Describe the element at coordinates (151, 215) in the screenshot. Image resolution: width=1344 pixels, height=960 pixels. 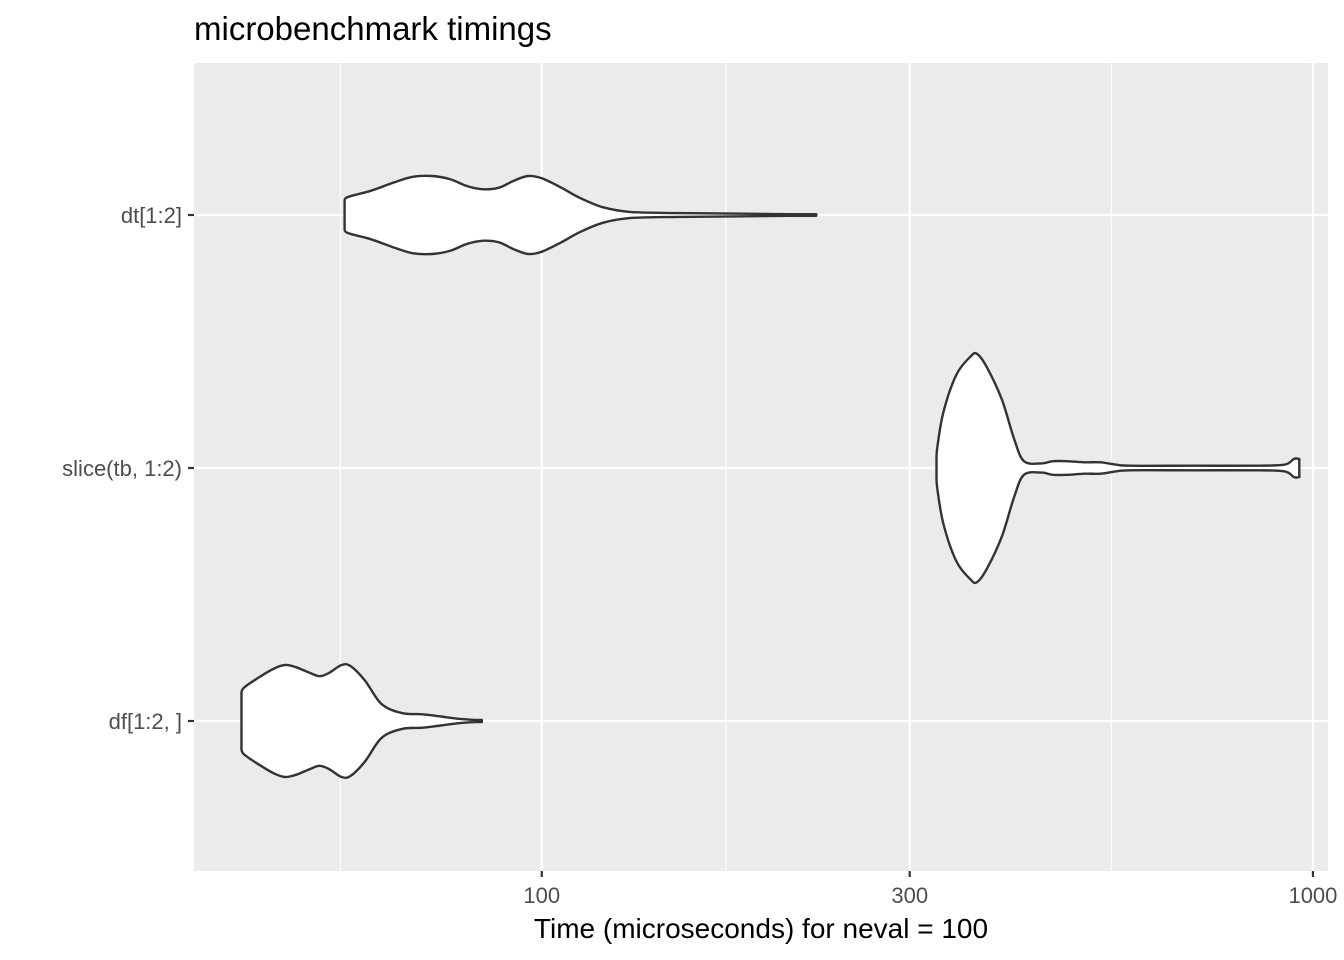
I see `y-tick-label: dt[1:2]` at that location.